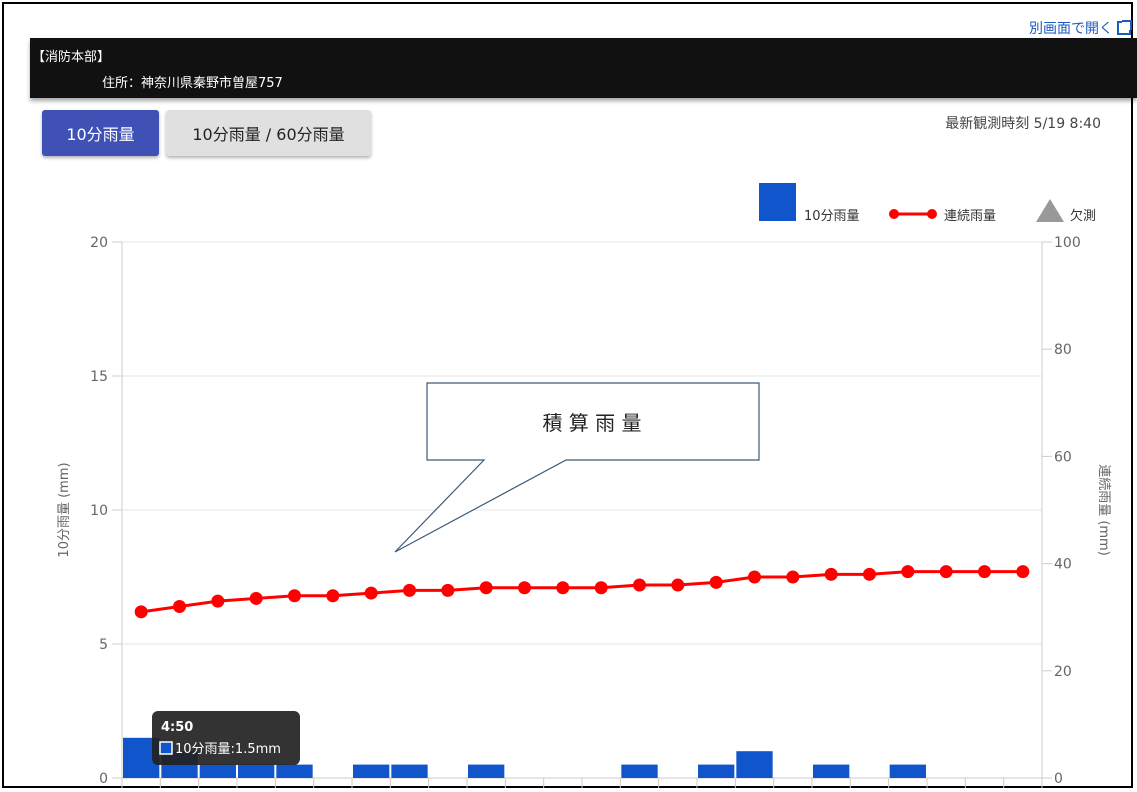  What do you see at coordinates (591, 423) in the screenshot?
I see `callout-text: 積 算 雨 量` at bounding box center [591, 423].